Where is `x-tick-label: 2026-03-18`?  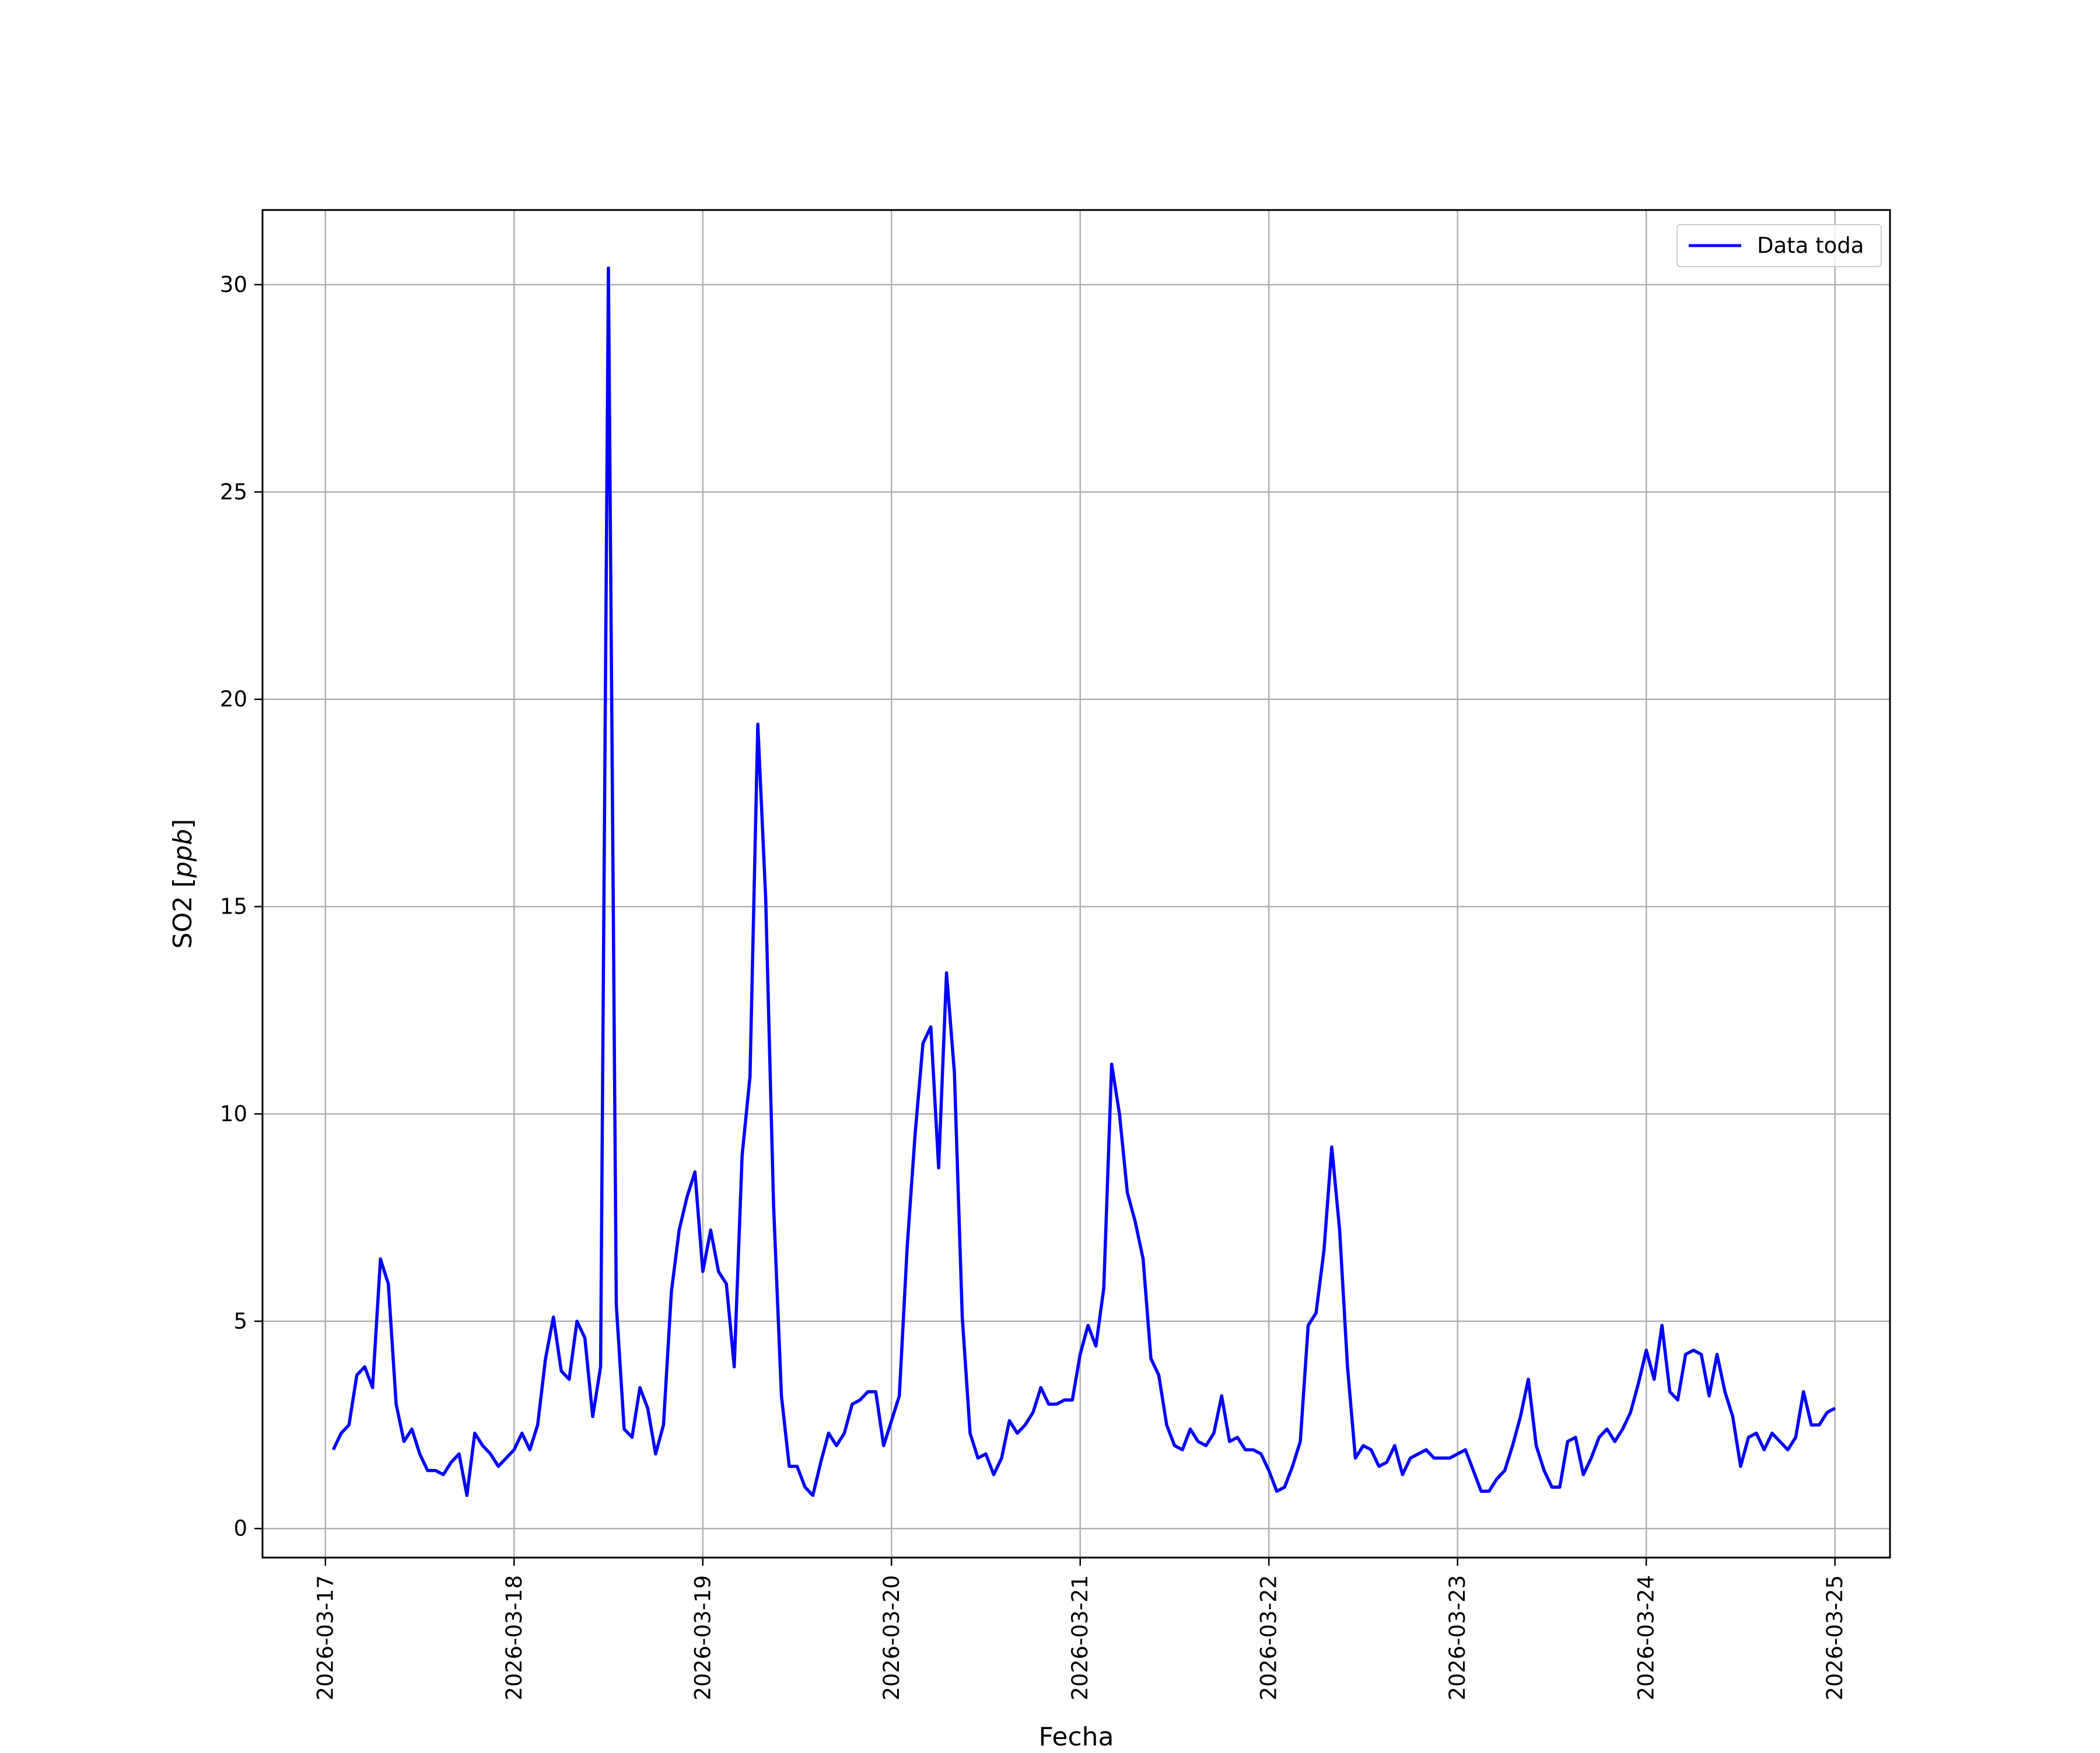
x-tick-label: 2026-03-18 is located at coordinates (514, 1637).